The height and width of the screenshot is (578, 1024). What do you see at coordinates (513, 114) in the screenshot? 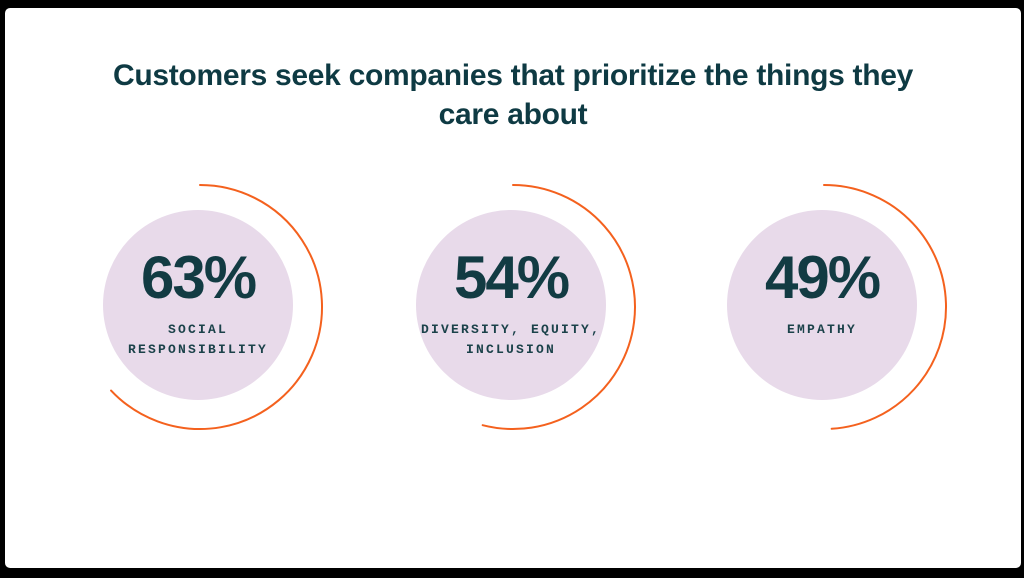
I see `slide-title-line-2: care about` at bounding box center [513, 114].